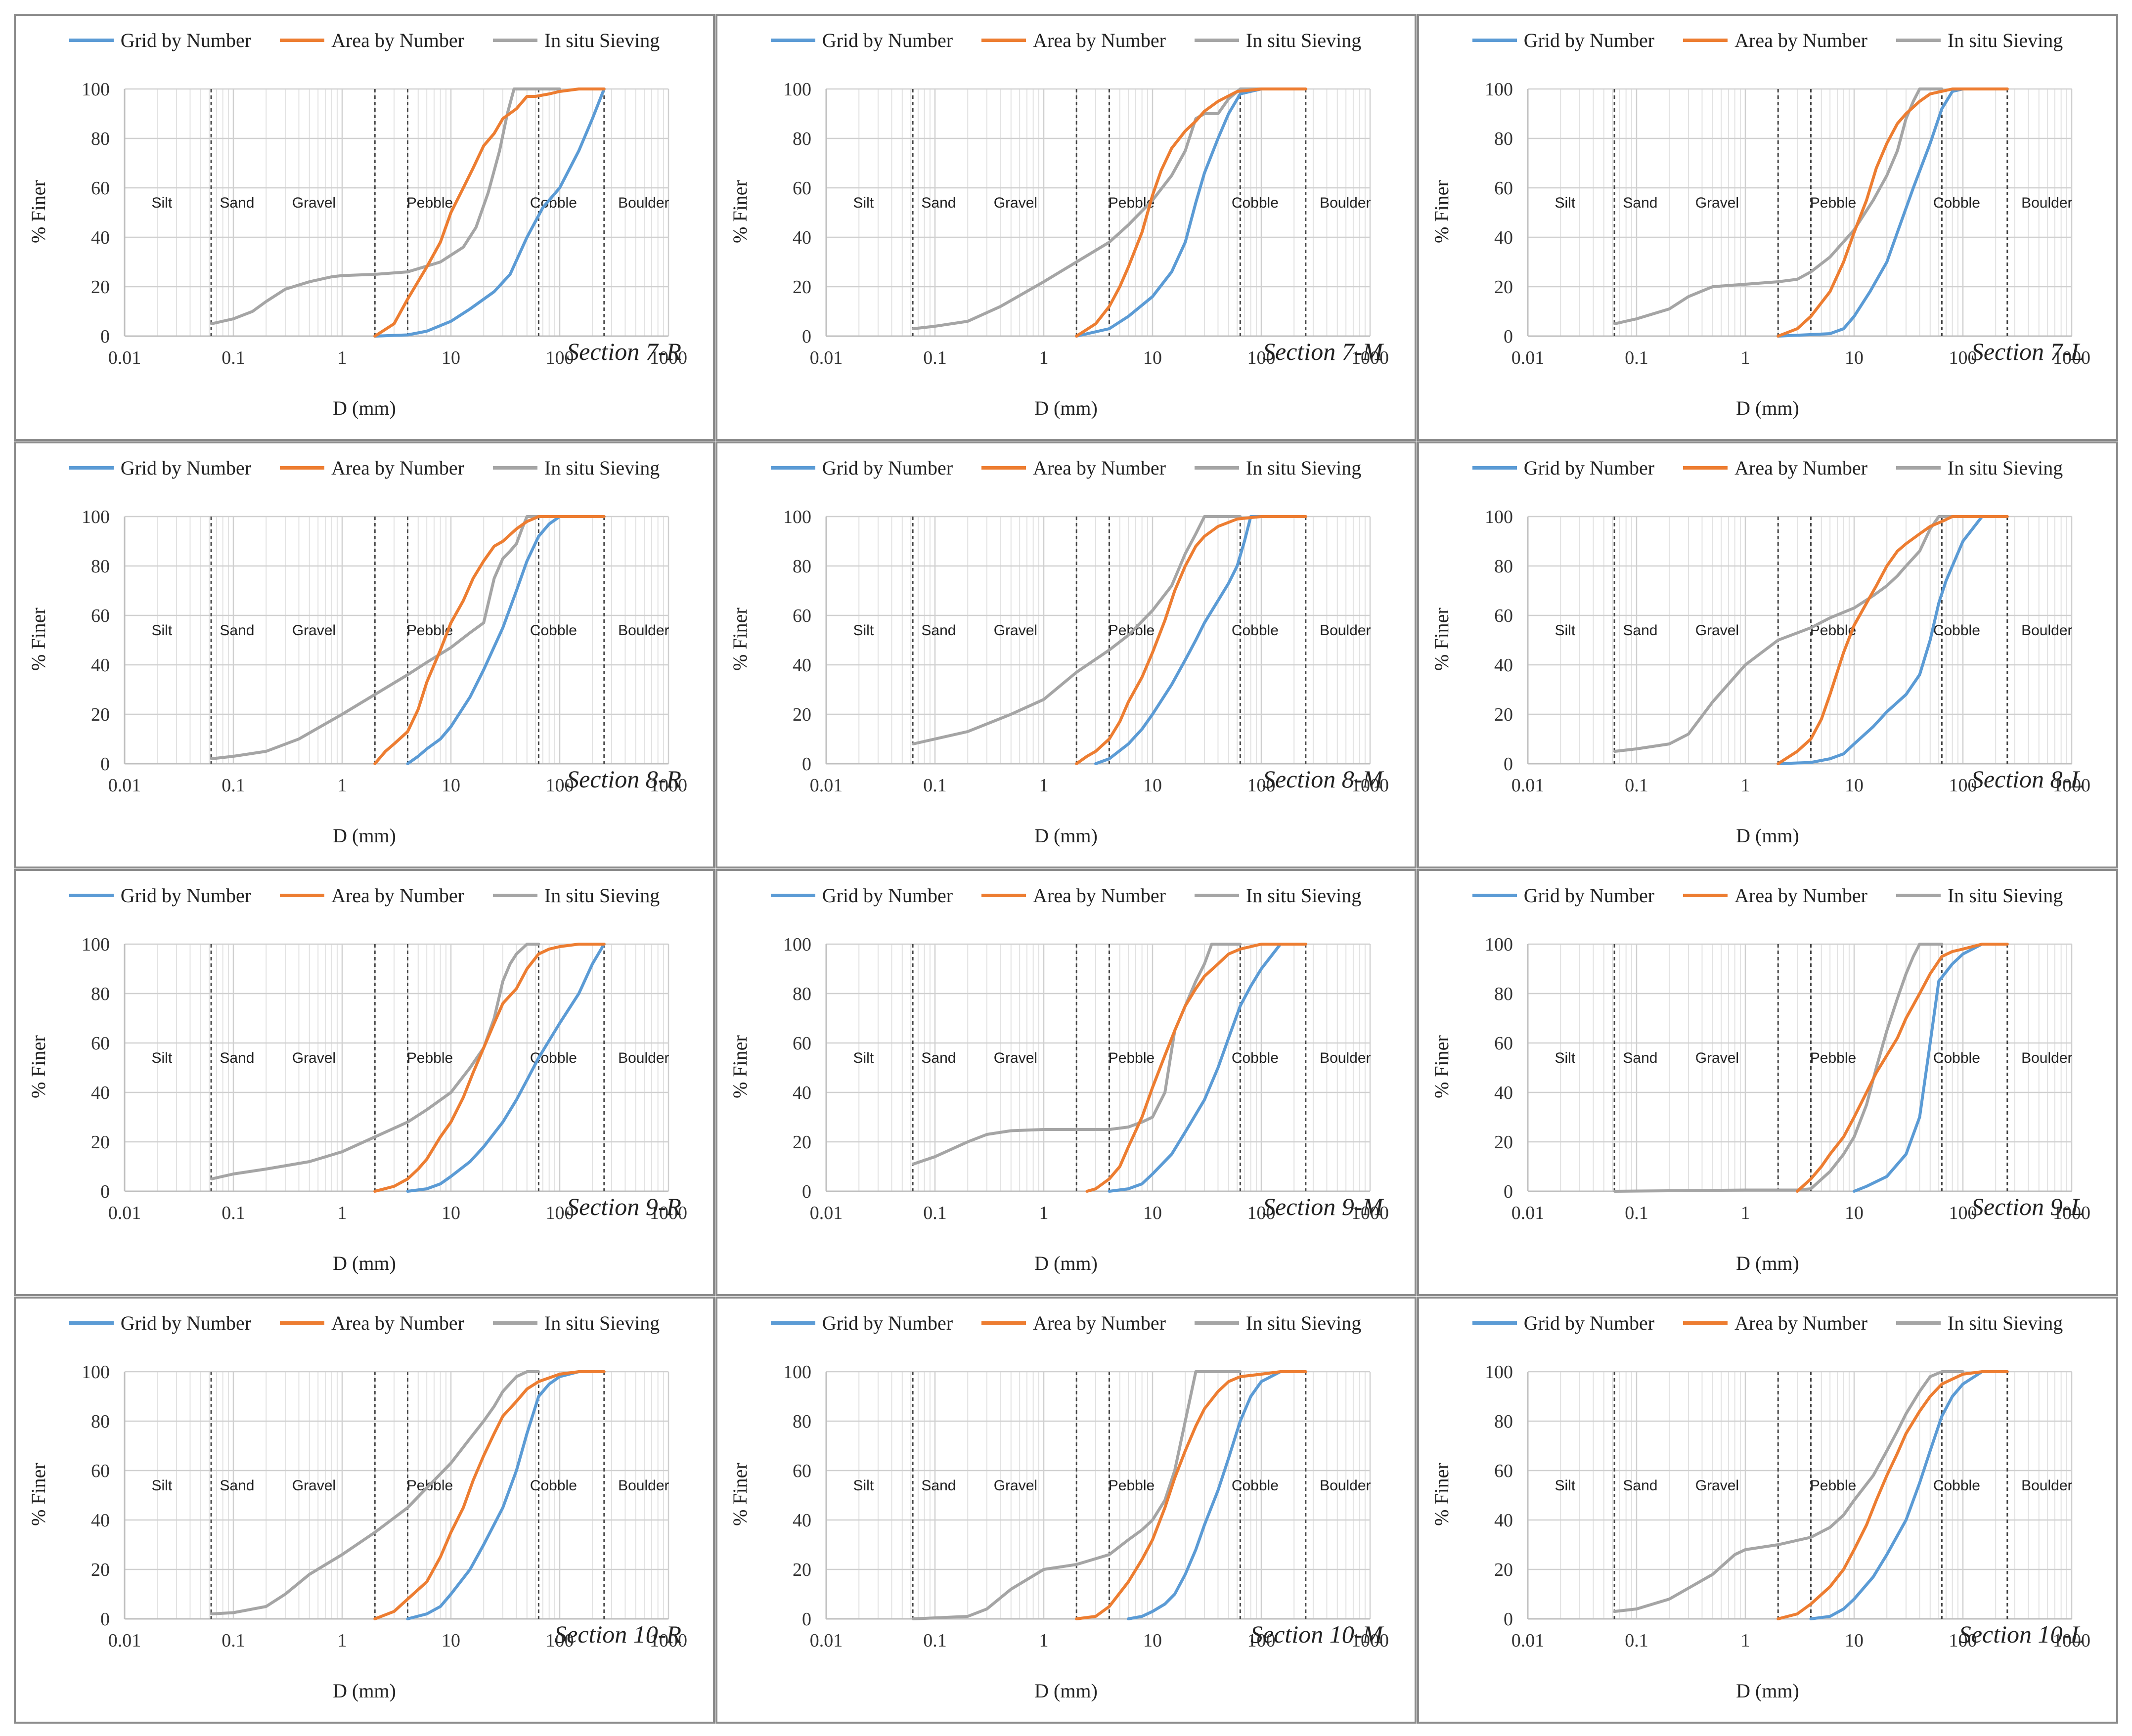 The height and width of the screenshot is (1736, 2132). Describe the element at coordinates (1323, 779) in the screenshot. I see `section-label: Section 8-M` at that location.